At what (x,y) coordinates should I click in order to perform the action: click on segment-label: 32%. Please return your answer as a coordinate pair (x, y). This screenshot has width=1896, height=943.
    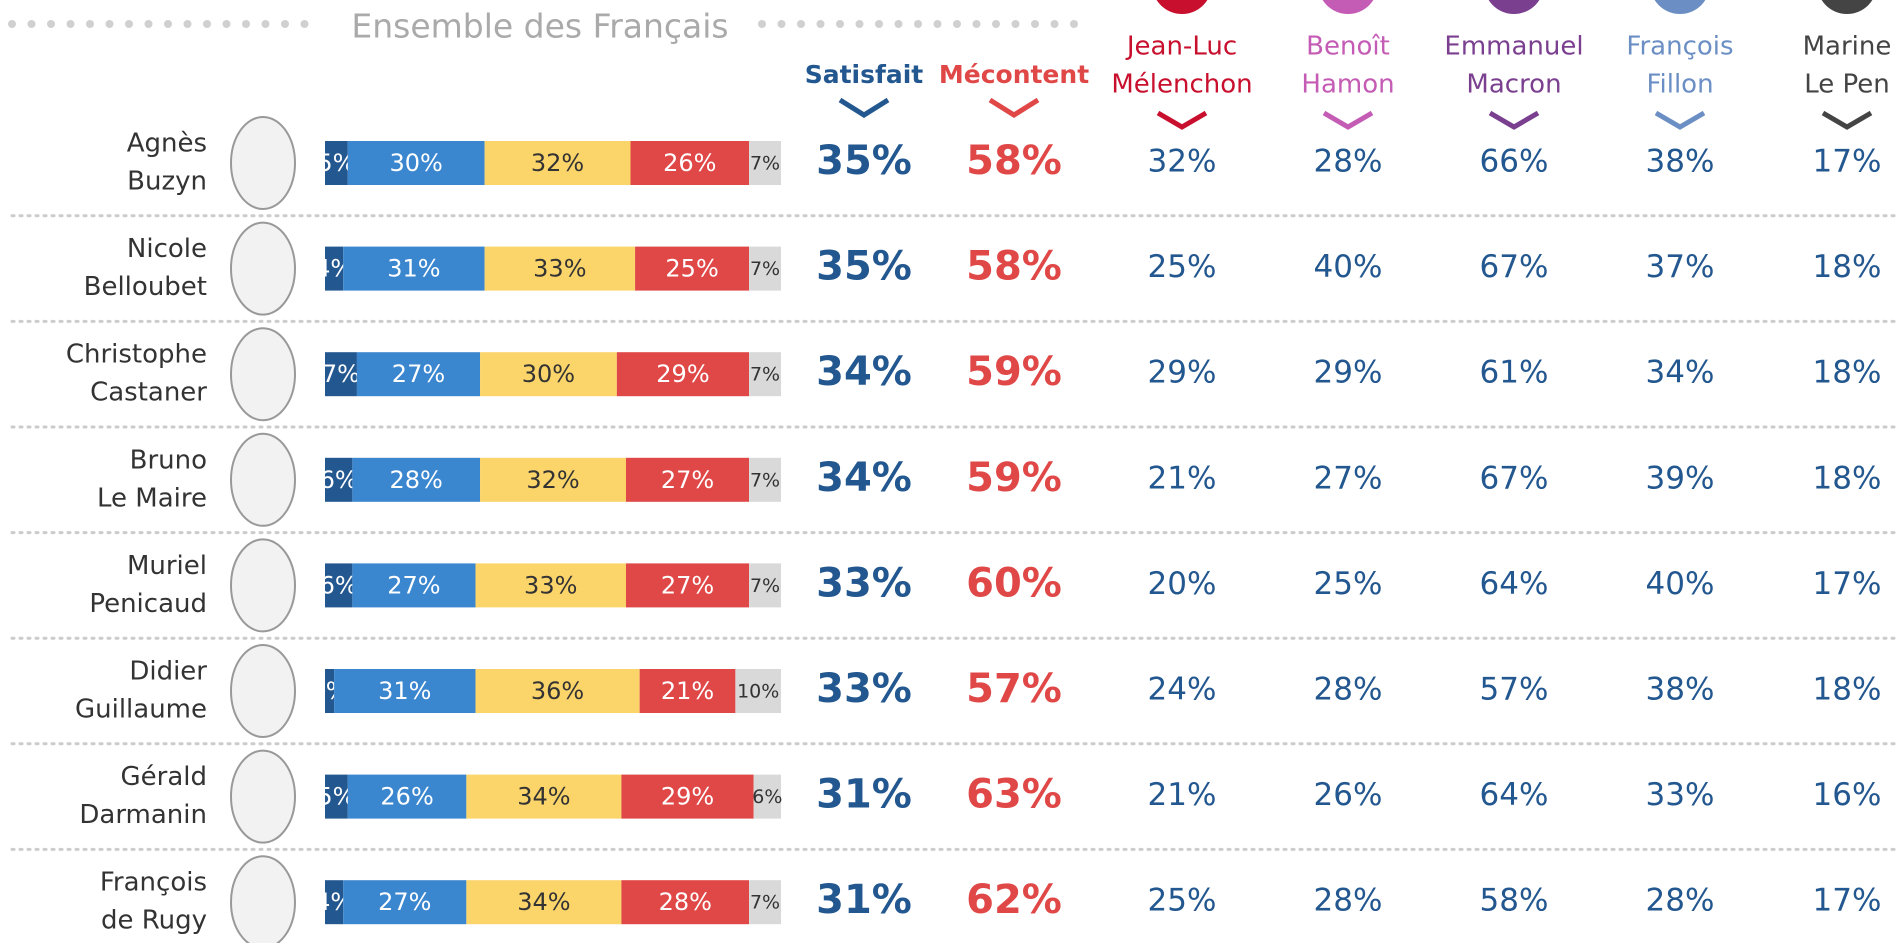
    Looking at the image, I should click on (552, 480).